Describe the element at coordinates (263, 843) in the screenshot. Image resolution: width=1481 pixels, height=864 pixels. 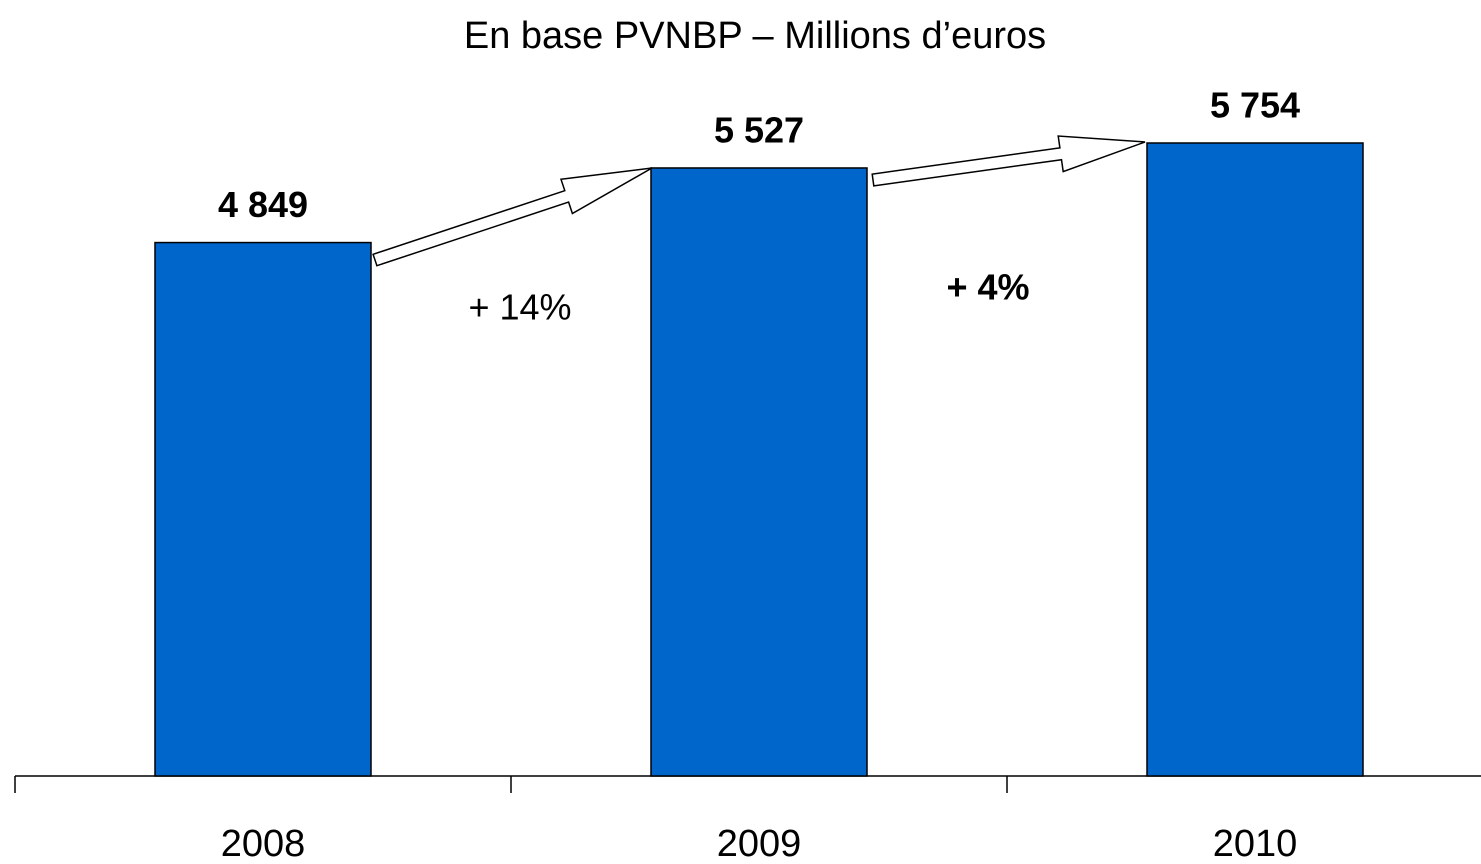
I see `x-tick-label: 2008` at that location.